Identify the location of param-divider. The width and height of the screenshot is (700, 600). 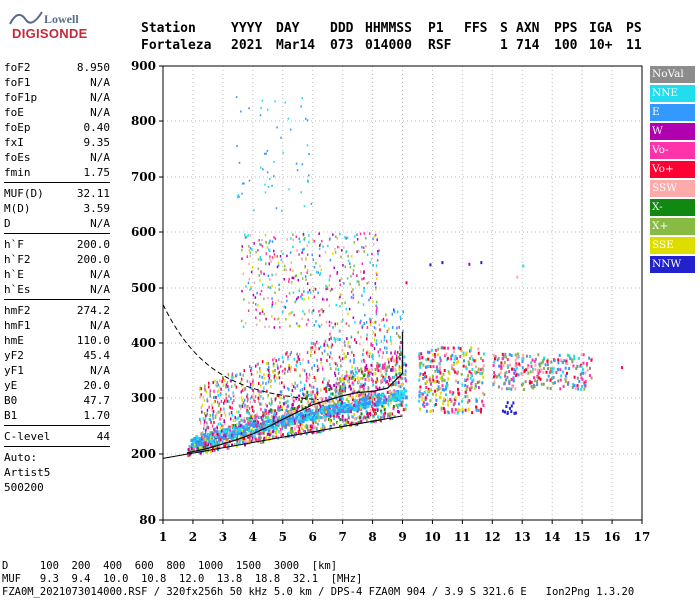
(57, 425).